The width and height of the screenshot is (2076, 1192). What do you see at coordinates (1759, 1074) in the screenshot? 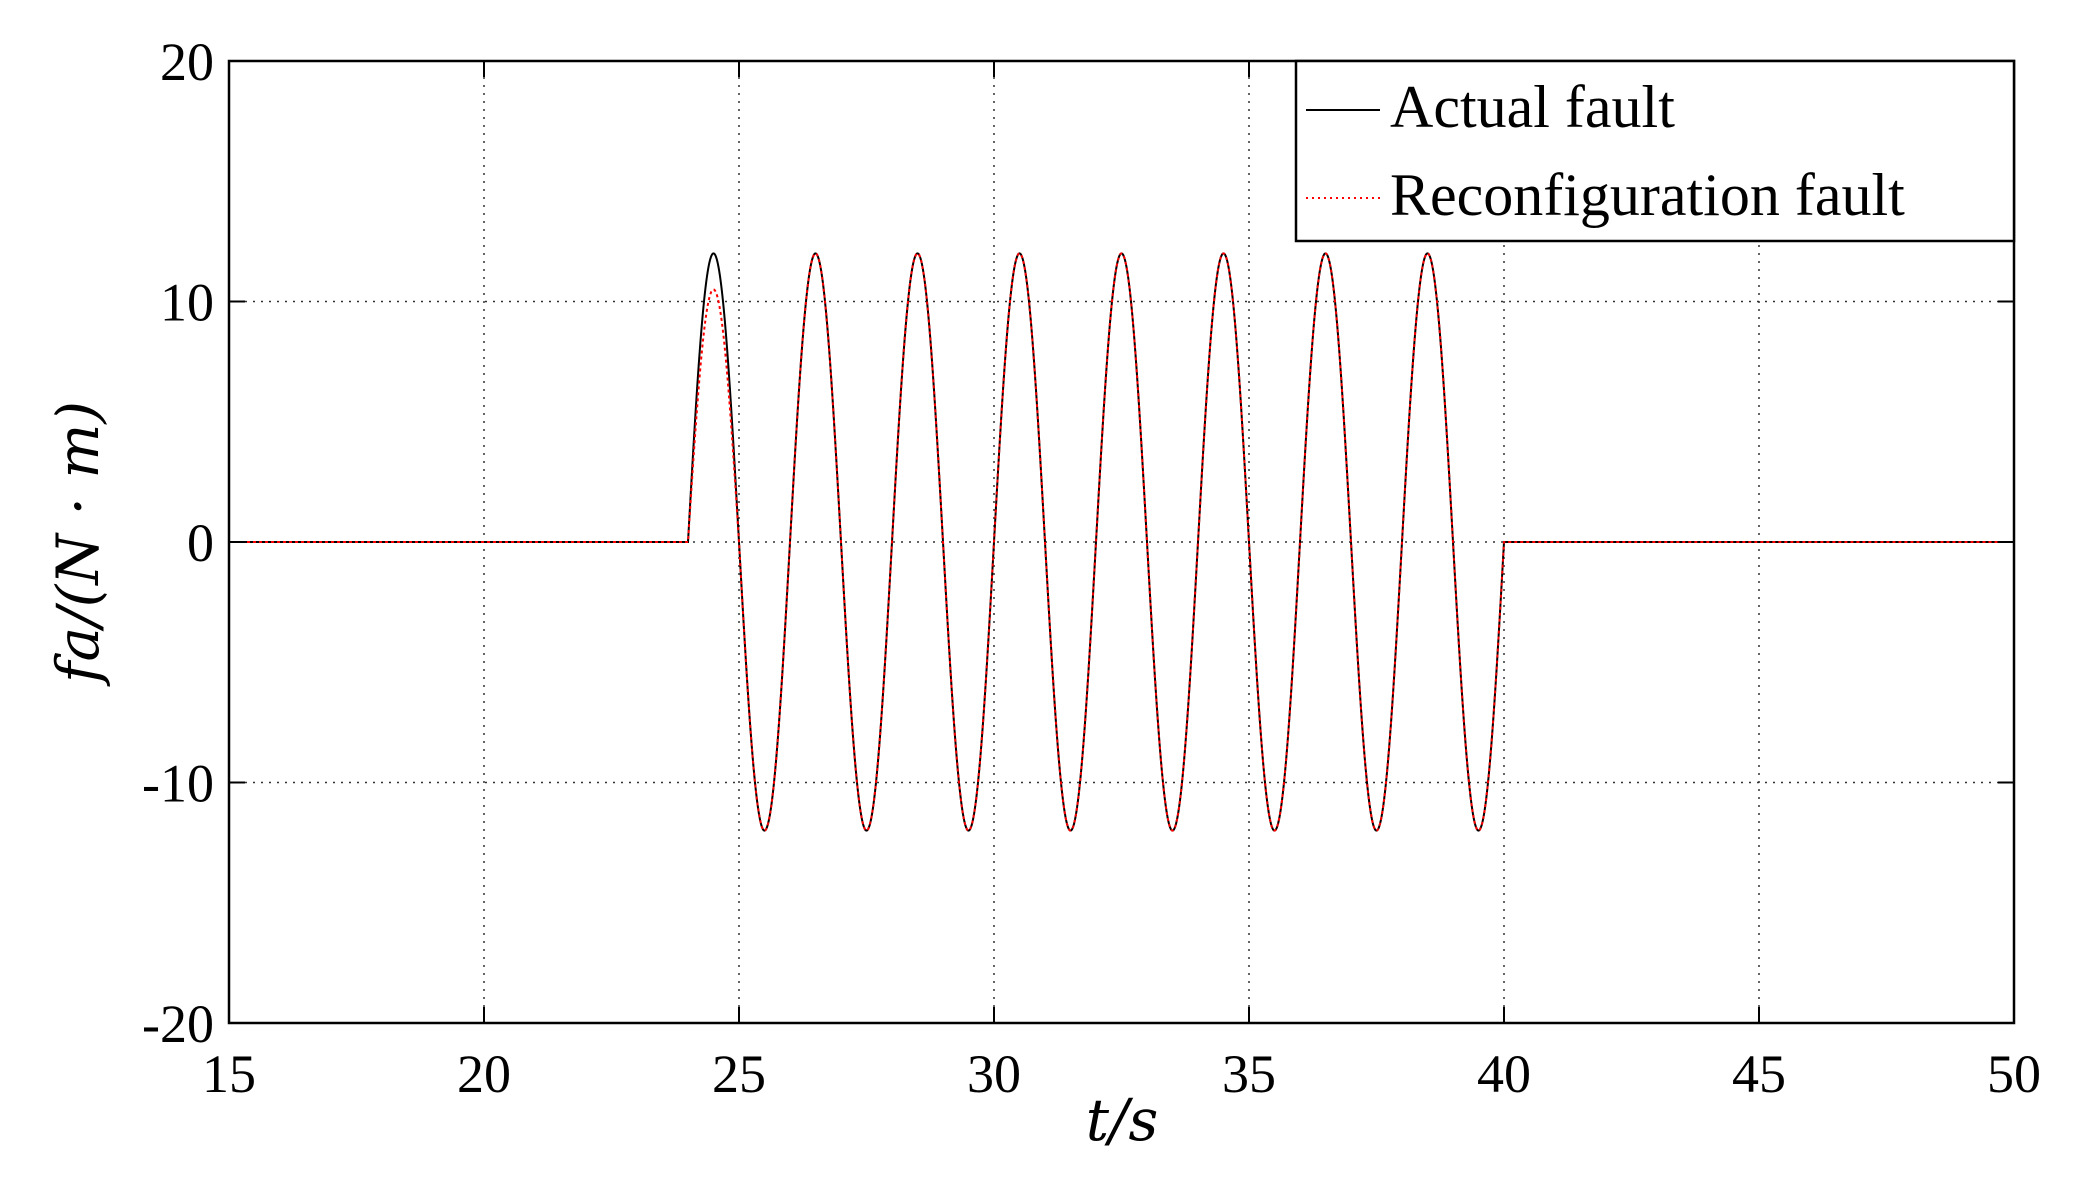
I see `x-tick-label: 45` at bounding box center [1759, 1074].